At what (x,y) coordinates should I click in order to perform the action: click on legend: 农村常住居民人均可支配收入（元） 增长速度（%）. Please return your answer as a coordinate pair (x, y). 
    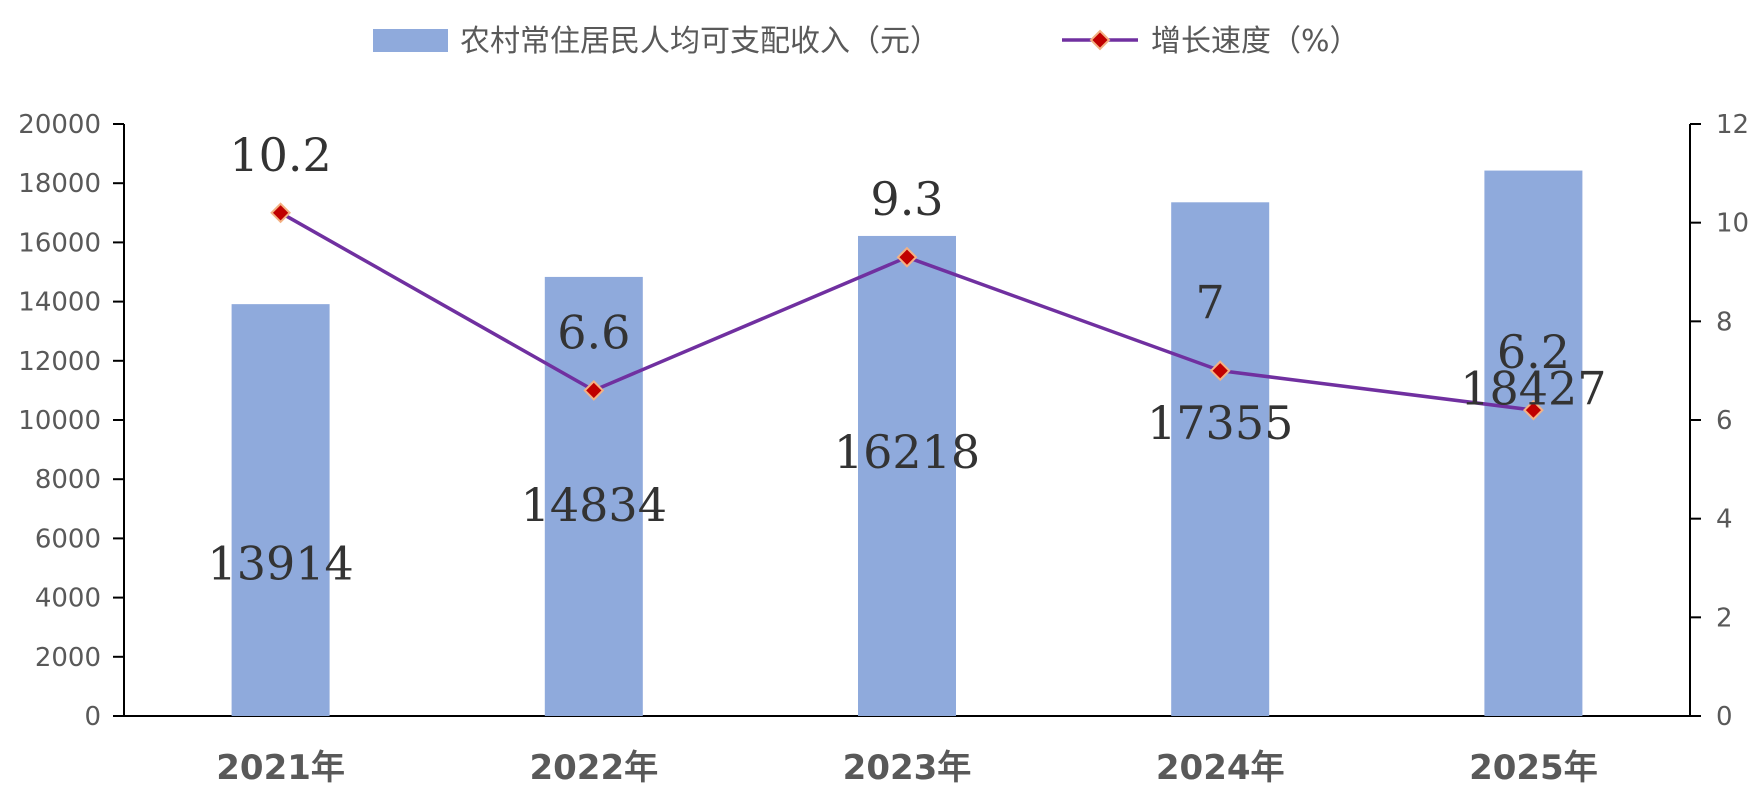
    Looking at the image, I should click on (866, 41).